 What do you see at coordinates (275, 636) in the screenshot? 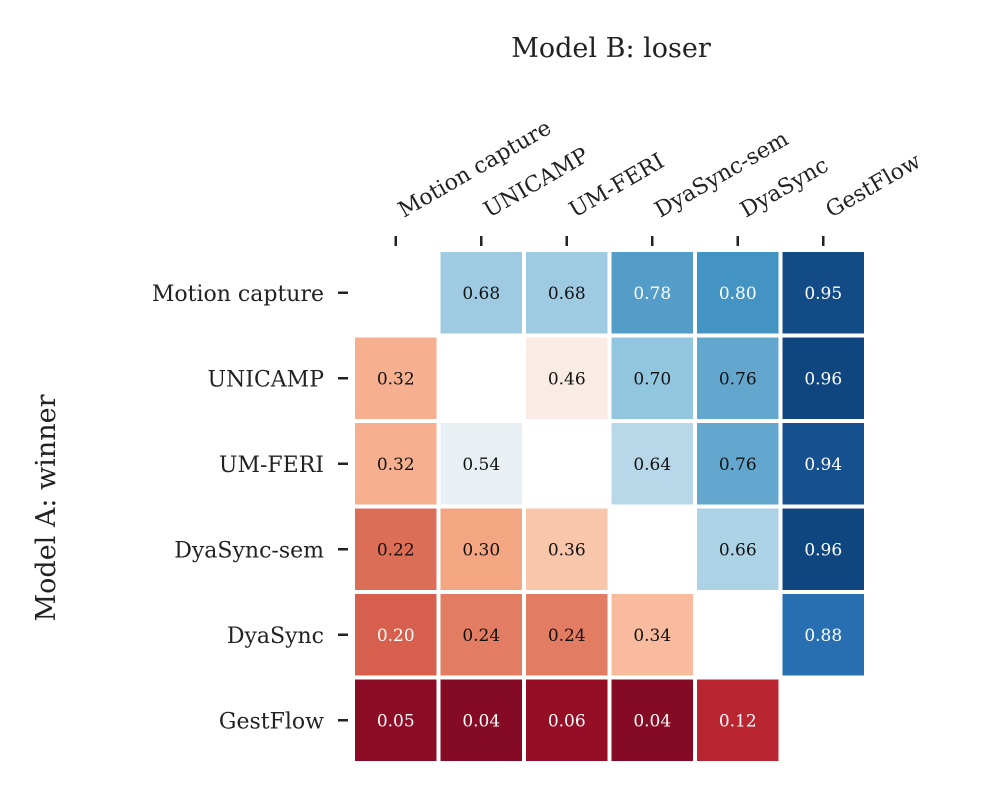
I see `y-tick-label: DyaSync` at bounding box center [275, 636].